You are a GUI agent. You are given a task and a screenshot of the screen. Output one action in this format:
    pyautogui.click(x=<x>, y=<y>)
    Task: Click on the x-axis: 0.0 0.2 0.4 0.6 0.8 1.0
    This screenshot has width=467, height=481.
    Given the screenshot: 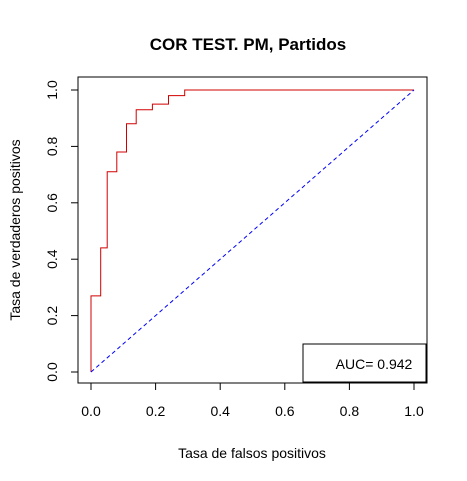 What is the action you would take?
    pyautogui.click(x=252, y=400)
    